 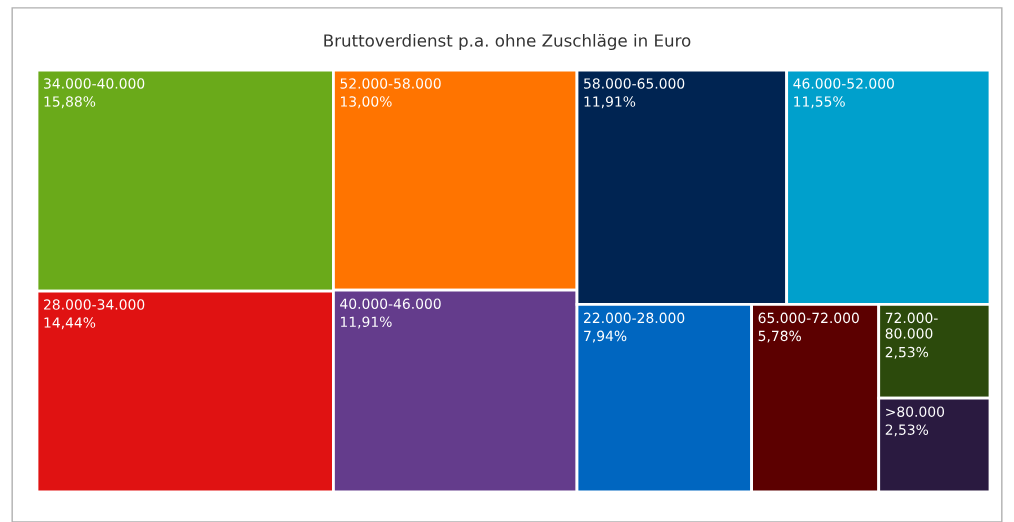 I want to click on category-label: 34.000-40.000, so click(x=94, y=83).